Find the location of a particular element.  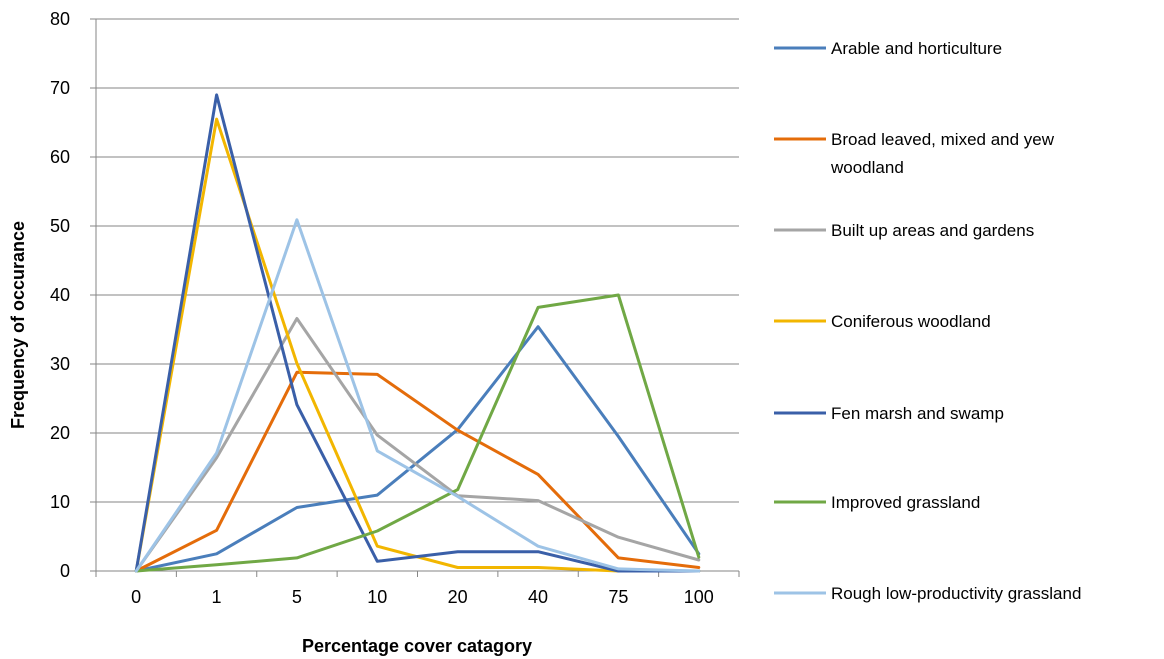

y-tick-label: 40 is located at coordinates (60, 295).